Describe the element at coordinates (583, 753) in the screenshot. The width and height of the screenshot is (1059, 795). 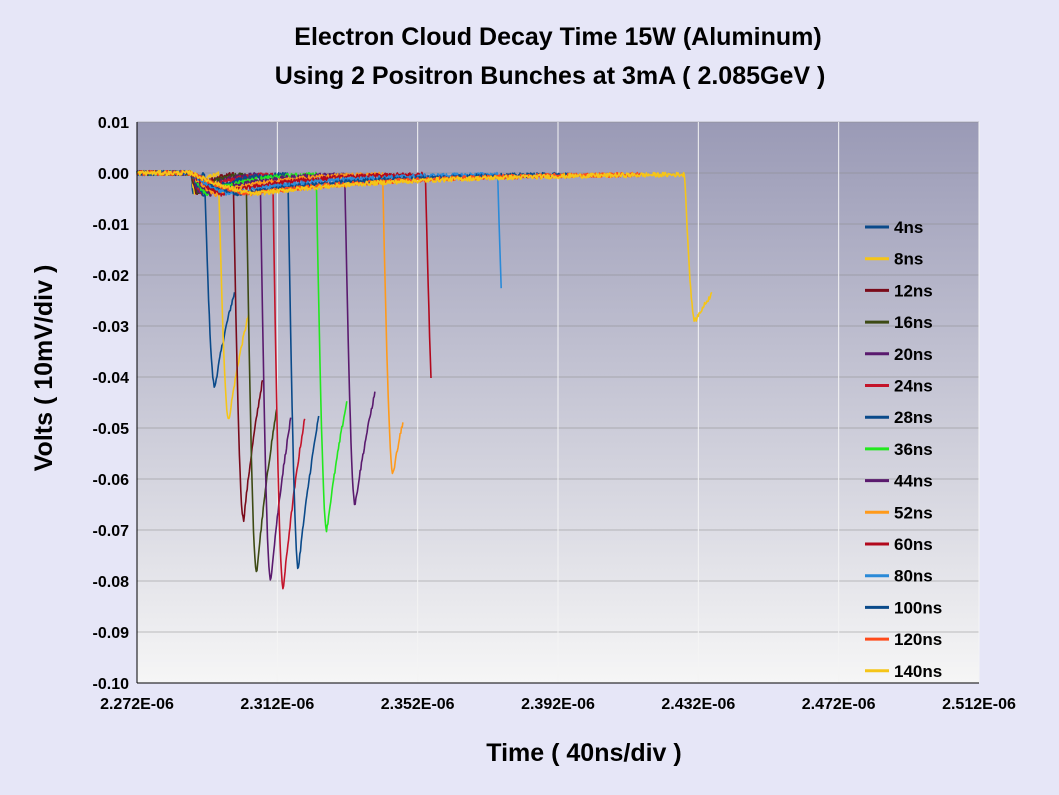
I see `x-axis-label: Time ( 40ns/div )` at that location.